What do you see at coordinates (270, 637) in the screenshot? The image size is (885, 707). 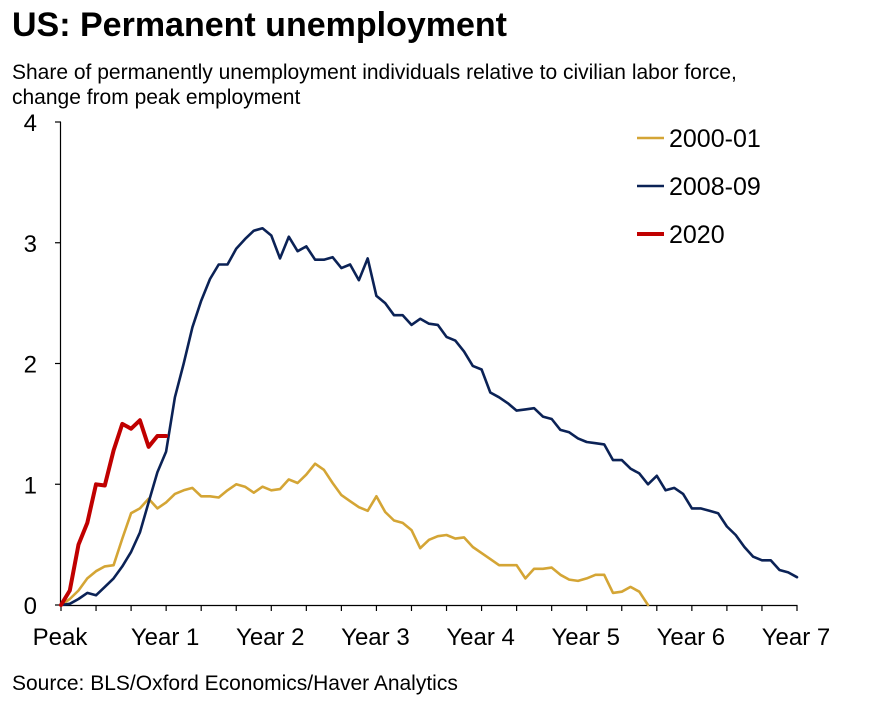 I see `x-tick-label: Year 2` at bounding box center [270, 637].